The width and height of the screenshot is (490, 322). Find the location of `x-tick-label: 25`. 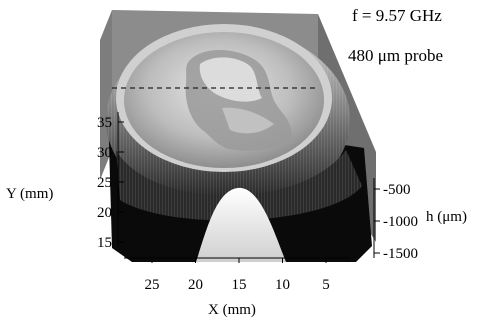

x-tick-label: 25 is located at coordinates (152, 285).